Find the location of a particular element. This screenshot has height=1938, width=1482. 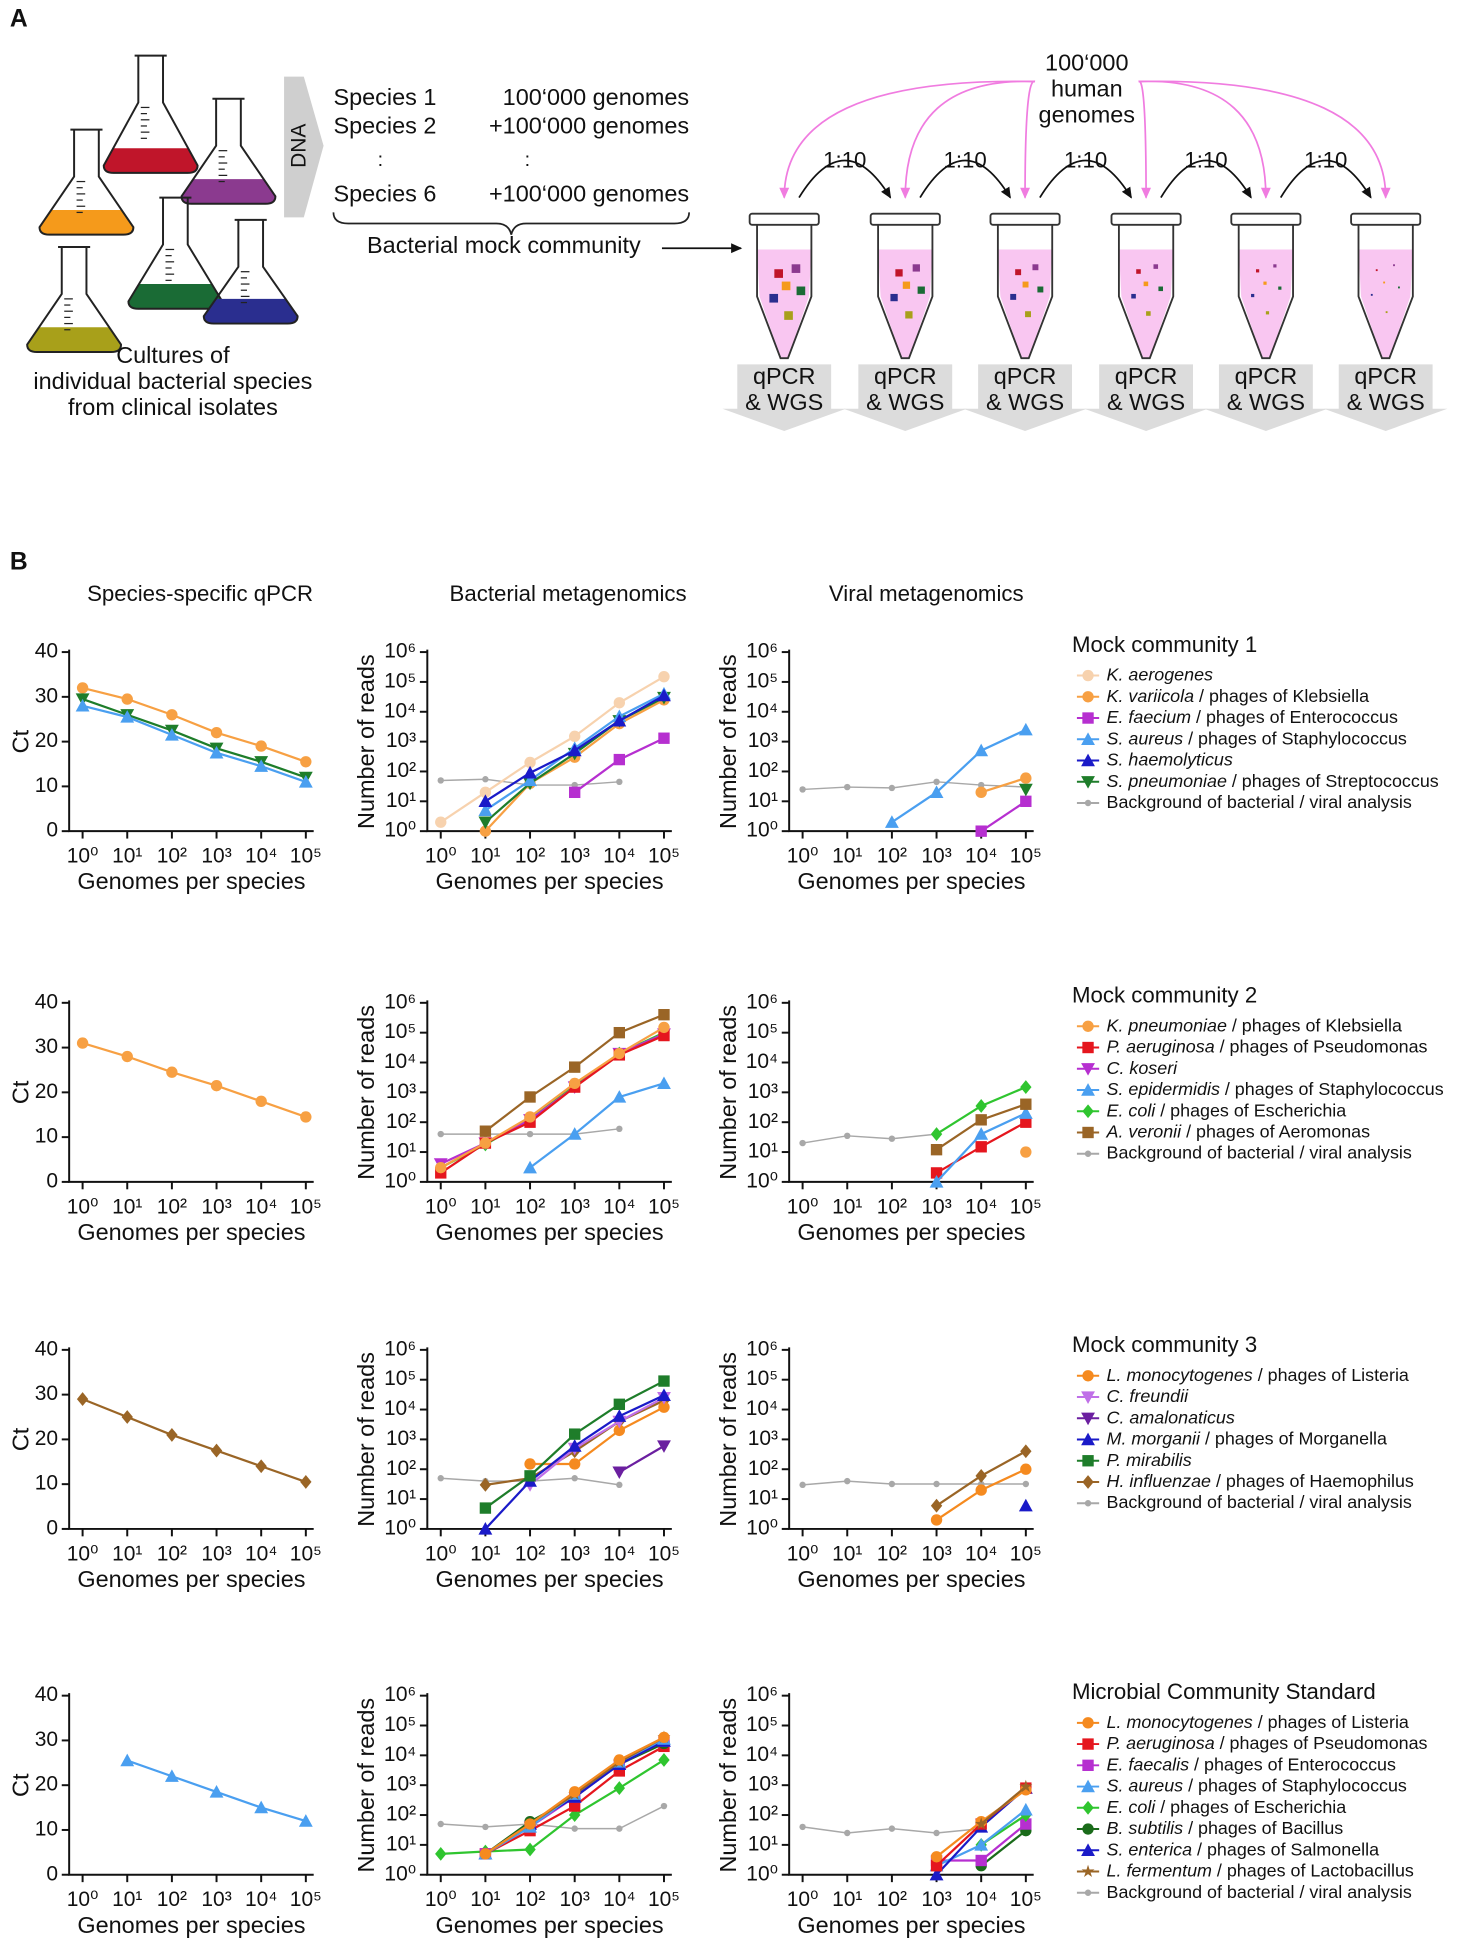

x-tick-label: 10⁴ is located at coordinates (261, 856).